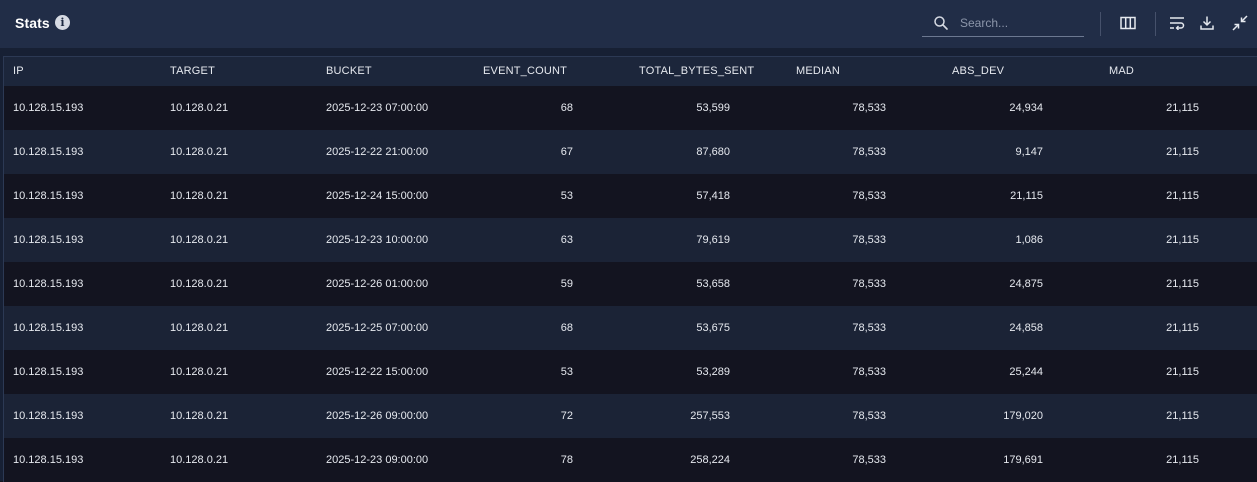 The image size is (1257, 482). What do you see at coordinates (62, 22) in the screenshot?
I see `info-icon: i` at bounding box center [62, 22].